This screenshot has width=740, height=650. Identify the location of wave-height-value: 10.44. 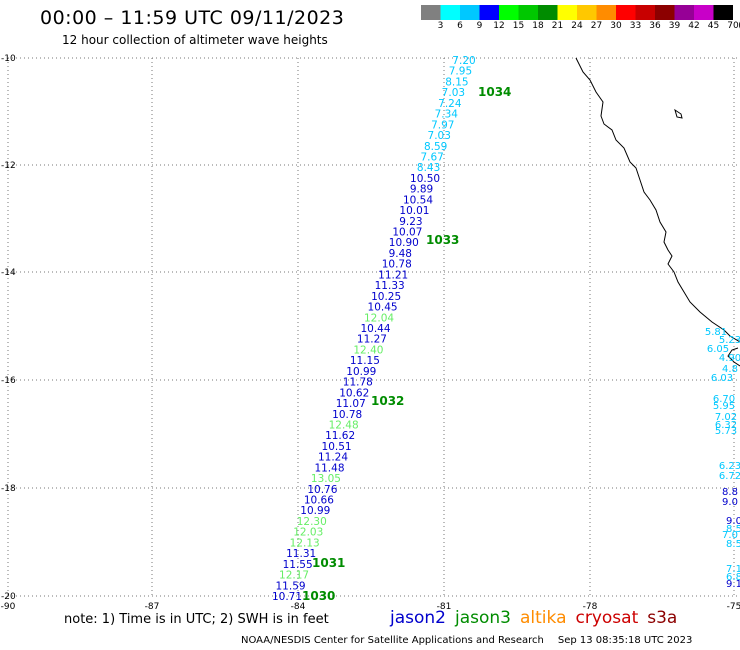
(375, 329).